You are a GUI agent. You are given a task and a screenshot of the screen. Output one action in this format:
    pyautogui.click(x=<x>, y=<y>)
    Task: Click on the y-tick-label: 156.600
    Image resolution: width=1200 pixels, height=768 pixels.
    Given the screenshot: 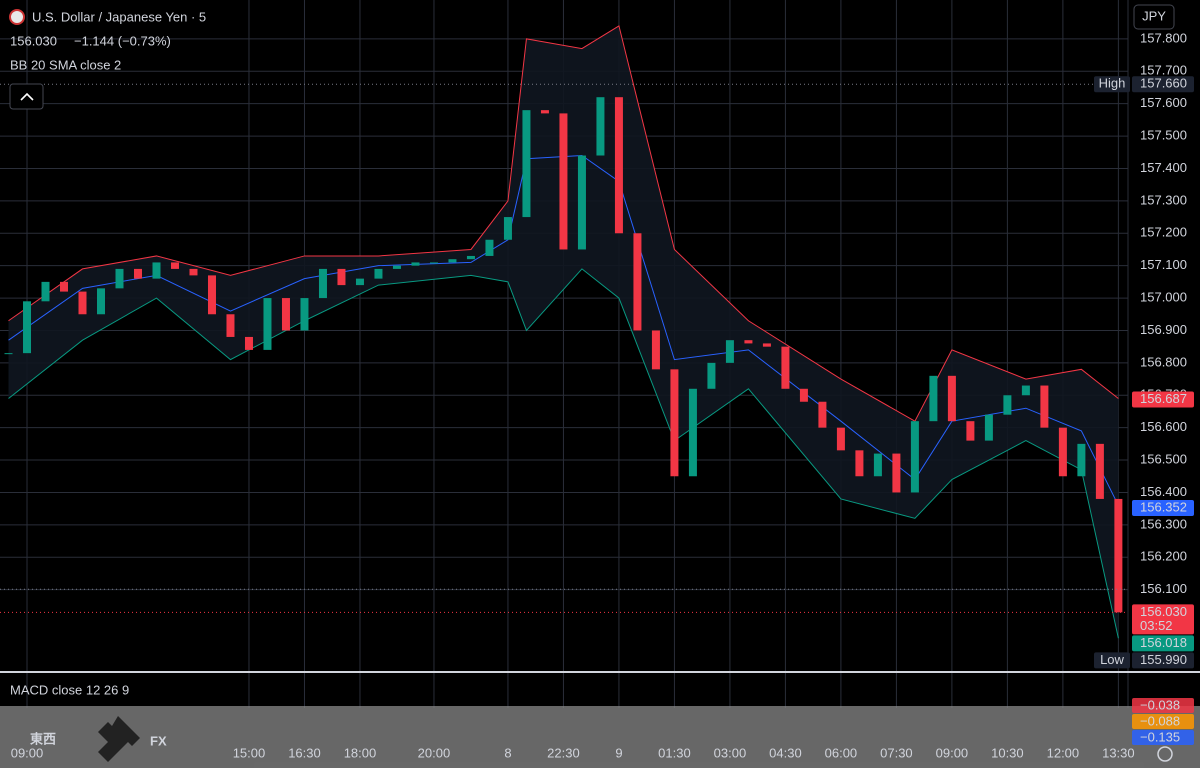 What is the action you would take?
    pyautogui.click(x=1163, y=426)
    